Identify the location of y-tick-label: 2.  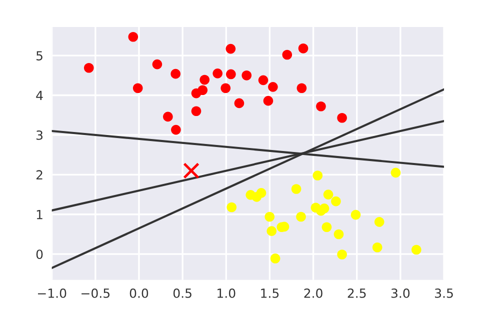
(39, 175).